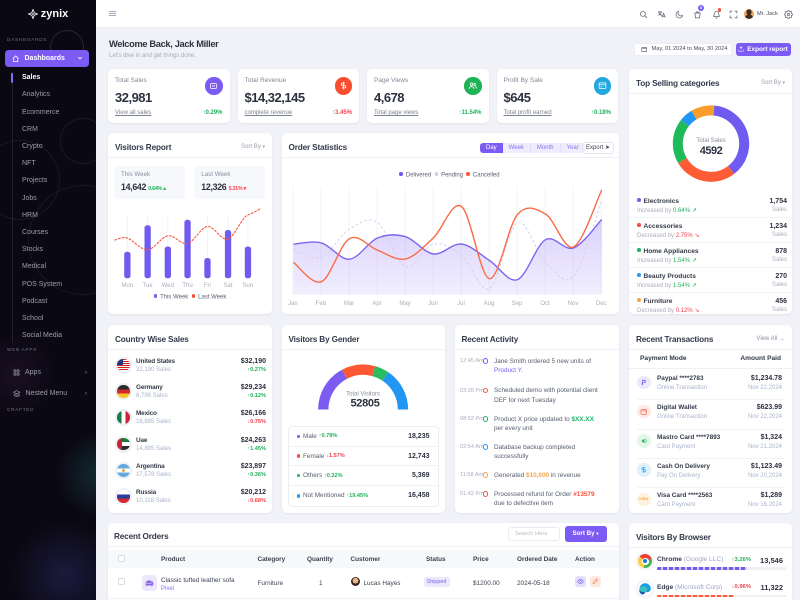 The width and height of the screenshot is (800, 600). Describe the element at coordinates (433, 304) in the screenshot. I see `svg-text: Jun` at that location.